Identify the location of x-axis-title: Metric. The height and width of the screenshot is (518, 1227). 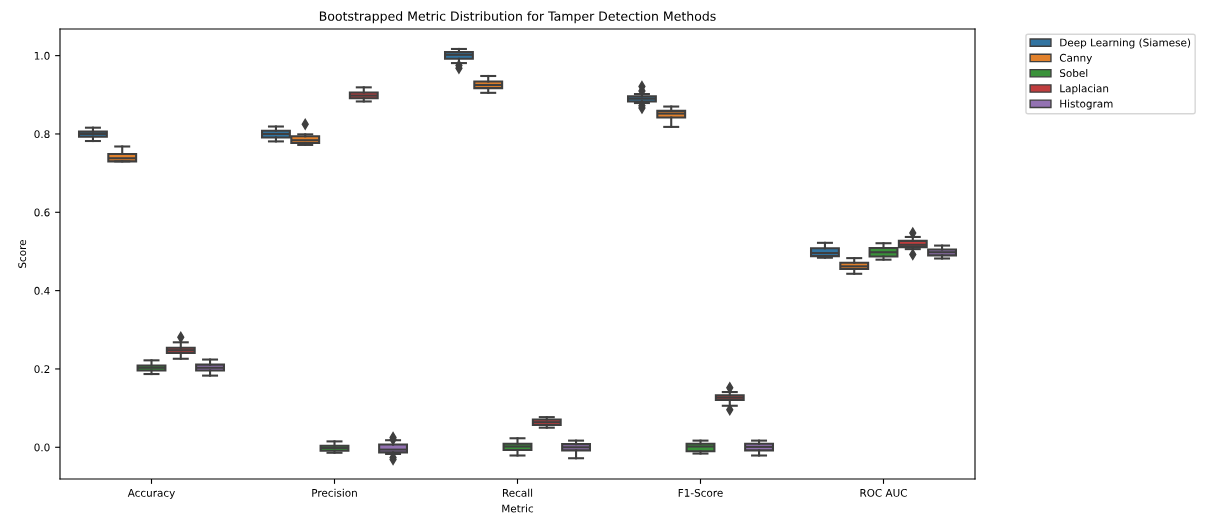
(518, 508).